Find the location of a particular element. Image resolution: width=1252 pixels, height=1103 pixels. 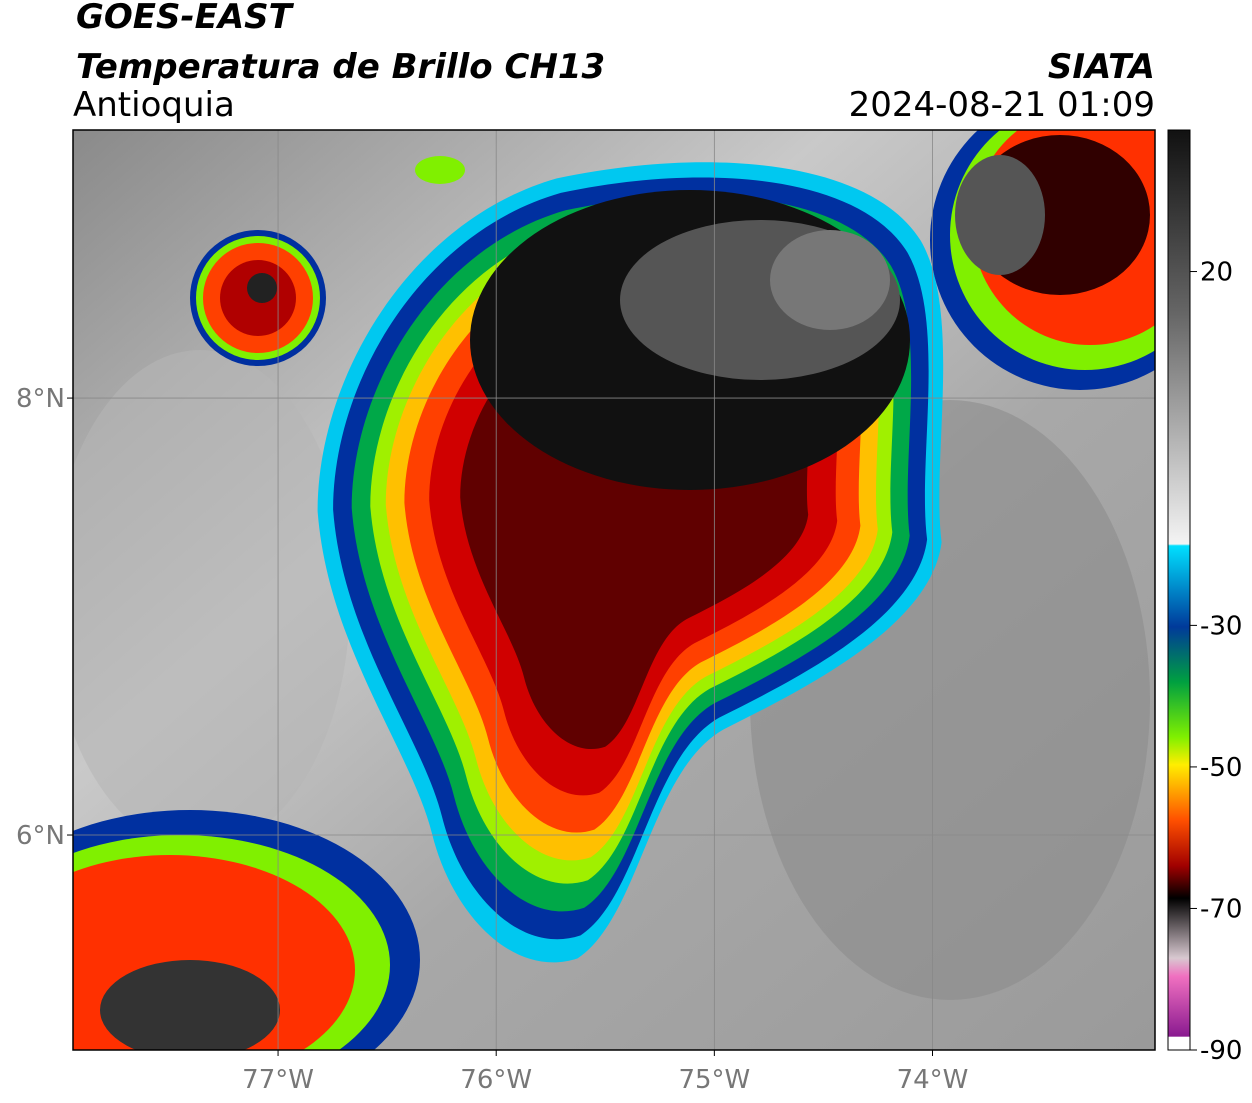

satellite-name: GOES-EAST is located at coordinates (185, 18).